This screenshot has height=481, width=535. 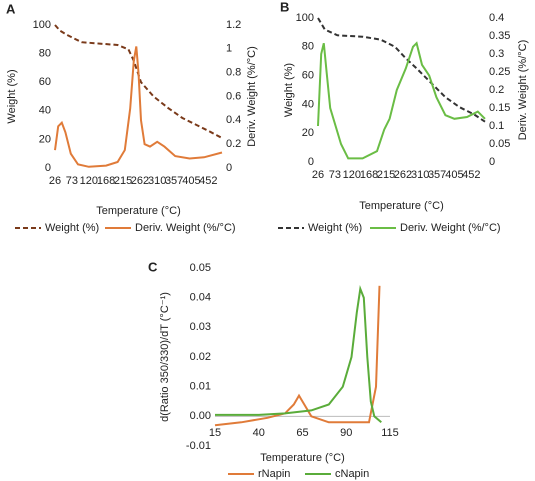 What do you see at coordinates (233, 96) in the screenshot?
I see `y2-tick-label: 0.6` at bounding box center [233, 96].